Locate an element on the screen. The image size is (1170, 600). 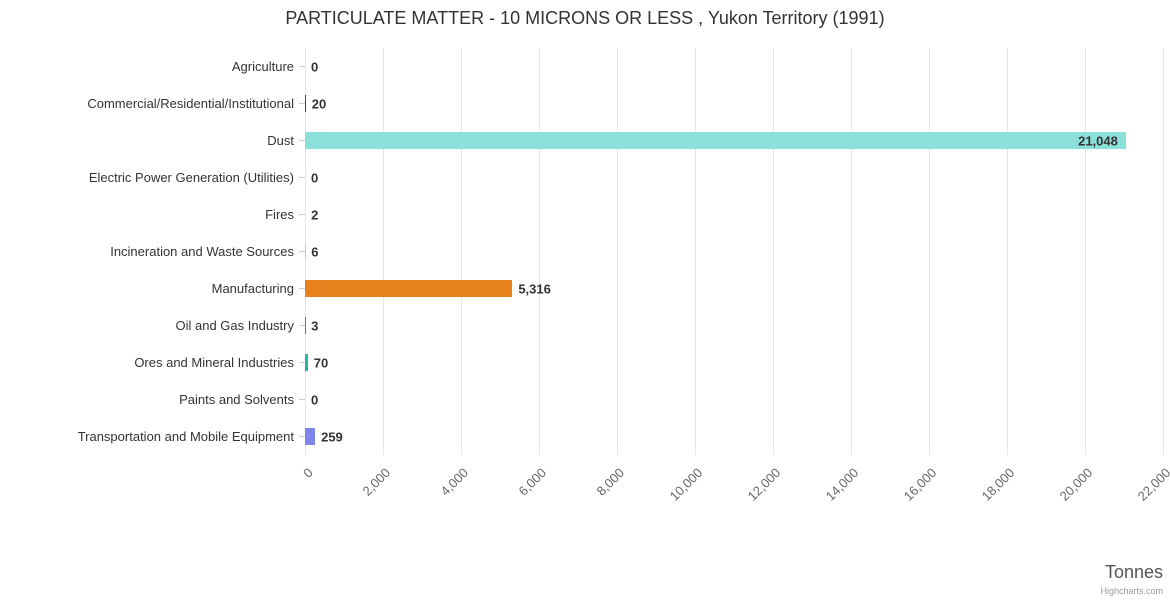
bar-row: 259 is located at coordinates (734, 436).